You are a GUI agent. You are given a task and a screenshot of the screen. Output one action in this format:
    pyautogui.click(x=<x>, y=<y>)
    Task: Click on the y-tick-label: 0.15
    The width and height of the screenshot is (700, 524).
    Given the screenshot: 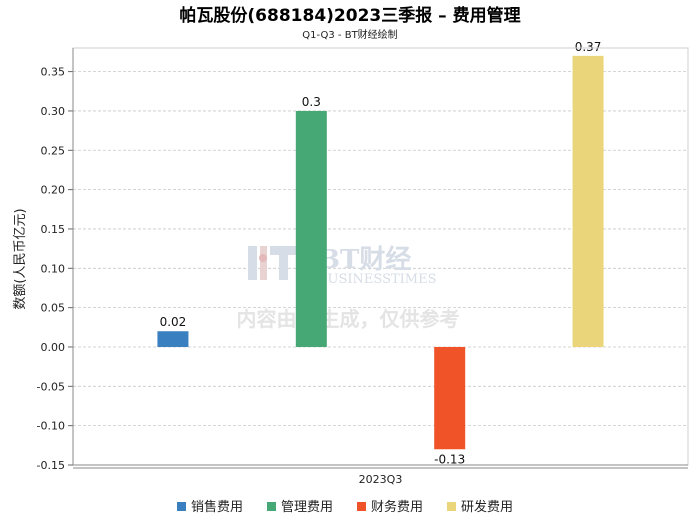 What is the action you would take?
    pyautogui.click(x=53, y=229)
    